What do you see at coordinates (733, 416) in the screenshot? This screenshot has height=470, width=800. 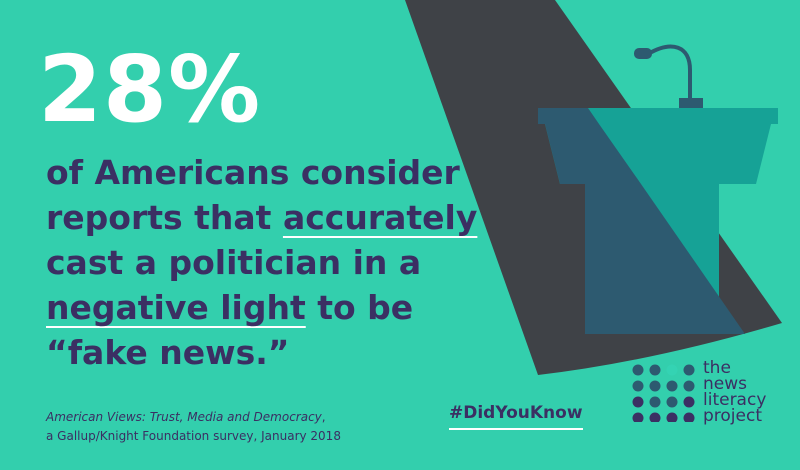 I see `logo-line-4: project` at bounding box center [733, 416].